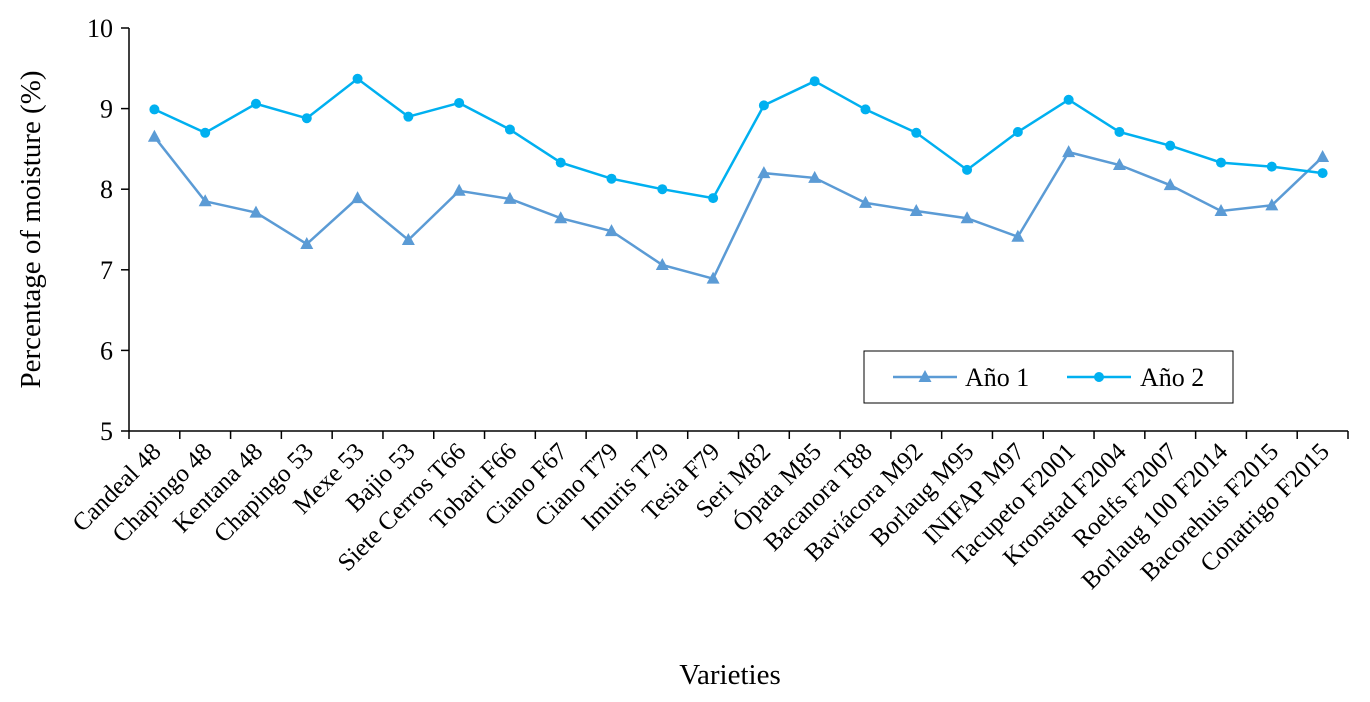 This screenshot has height=702, width=1370. I want to click on y-tick-label: 10, so click(100, 28).